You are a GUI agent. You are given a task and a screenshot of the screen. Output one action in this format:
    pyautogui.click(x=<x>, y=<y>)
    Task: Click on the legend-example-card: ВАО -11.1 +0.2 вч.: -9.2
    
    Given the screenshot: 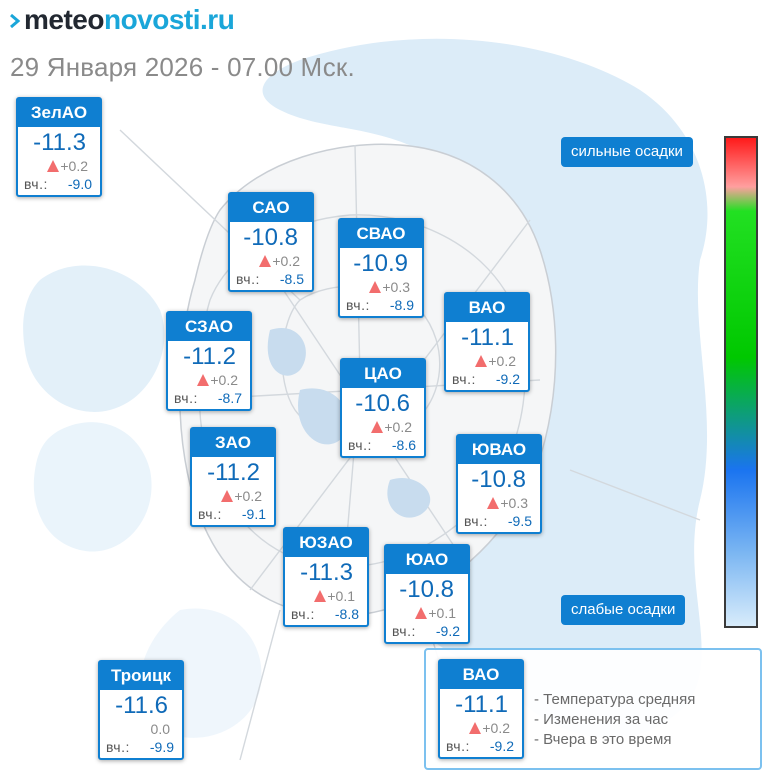 What is the action you would take?
    pyautogui.click(x=481, y=709)
    